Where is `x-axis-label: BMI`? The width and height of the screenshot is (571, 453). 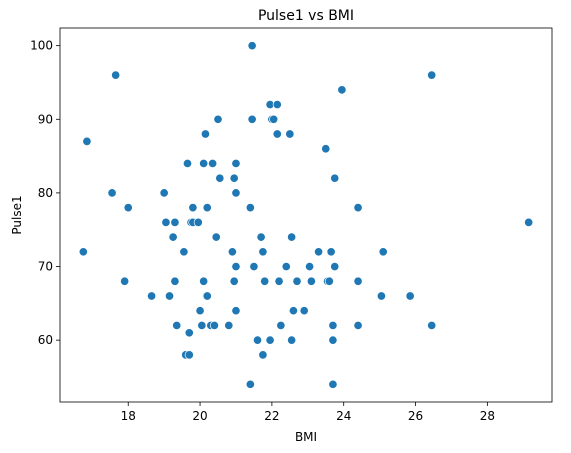
x-axis-label: BMI is located at coordinates (306, 437).